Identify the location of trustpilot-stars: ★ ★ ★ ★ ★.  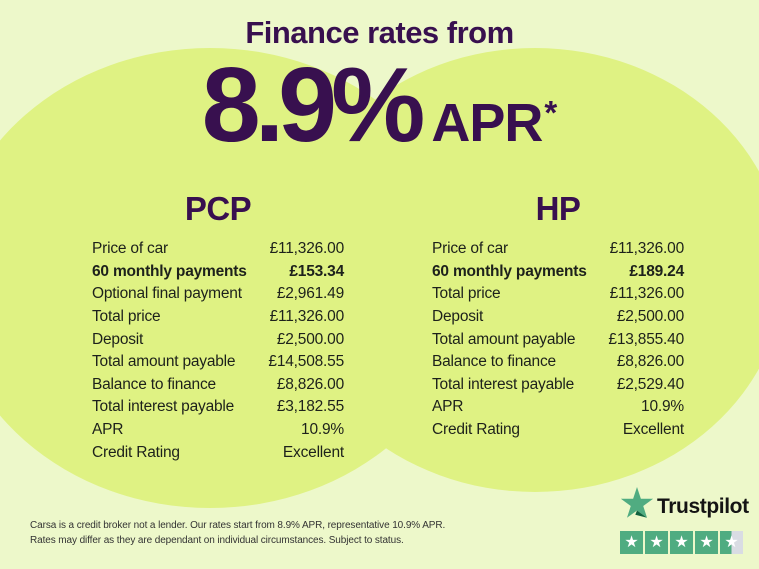
(689, 542).